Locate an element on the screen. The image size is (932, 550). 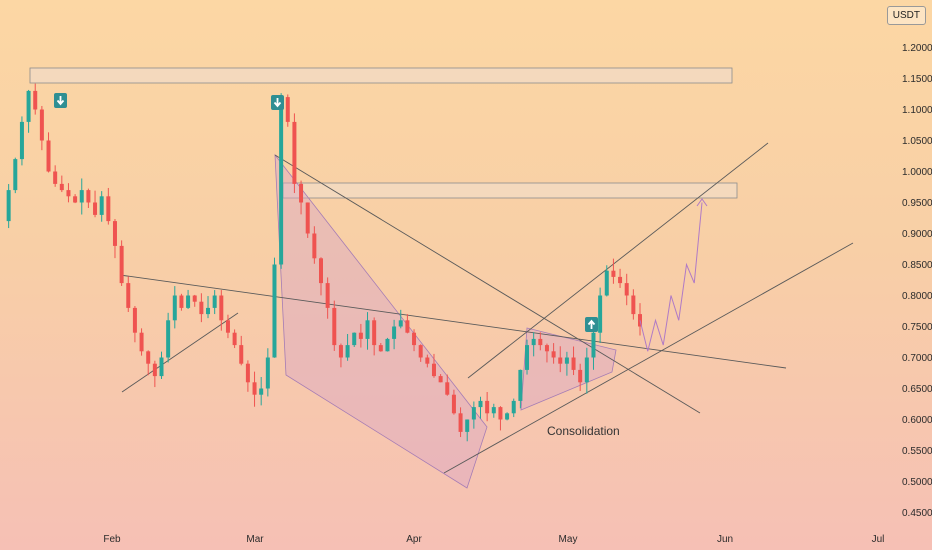
y-tick-label: 0.7000 is located at coordinates (917, 358).